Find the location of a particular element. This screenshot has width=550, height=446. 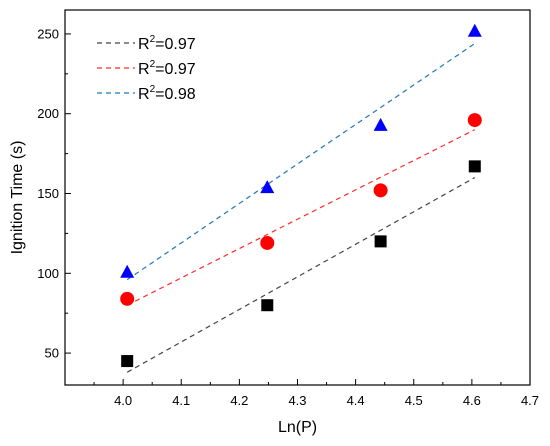

y-tick-label: 100 is located at coordinates (48, 273).